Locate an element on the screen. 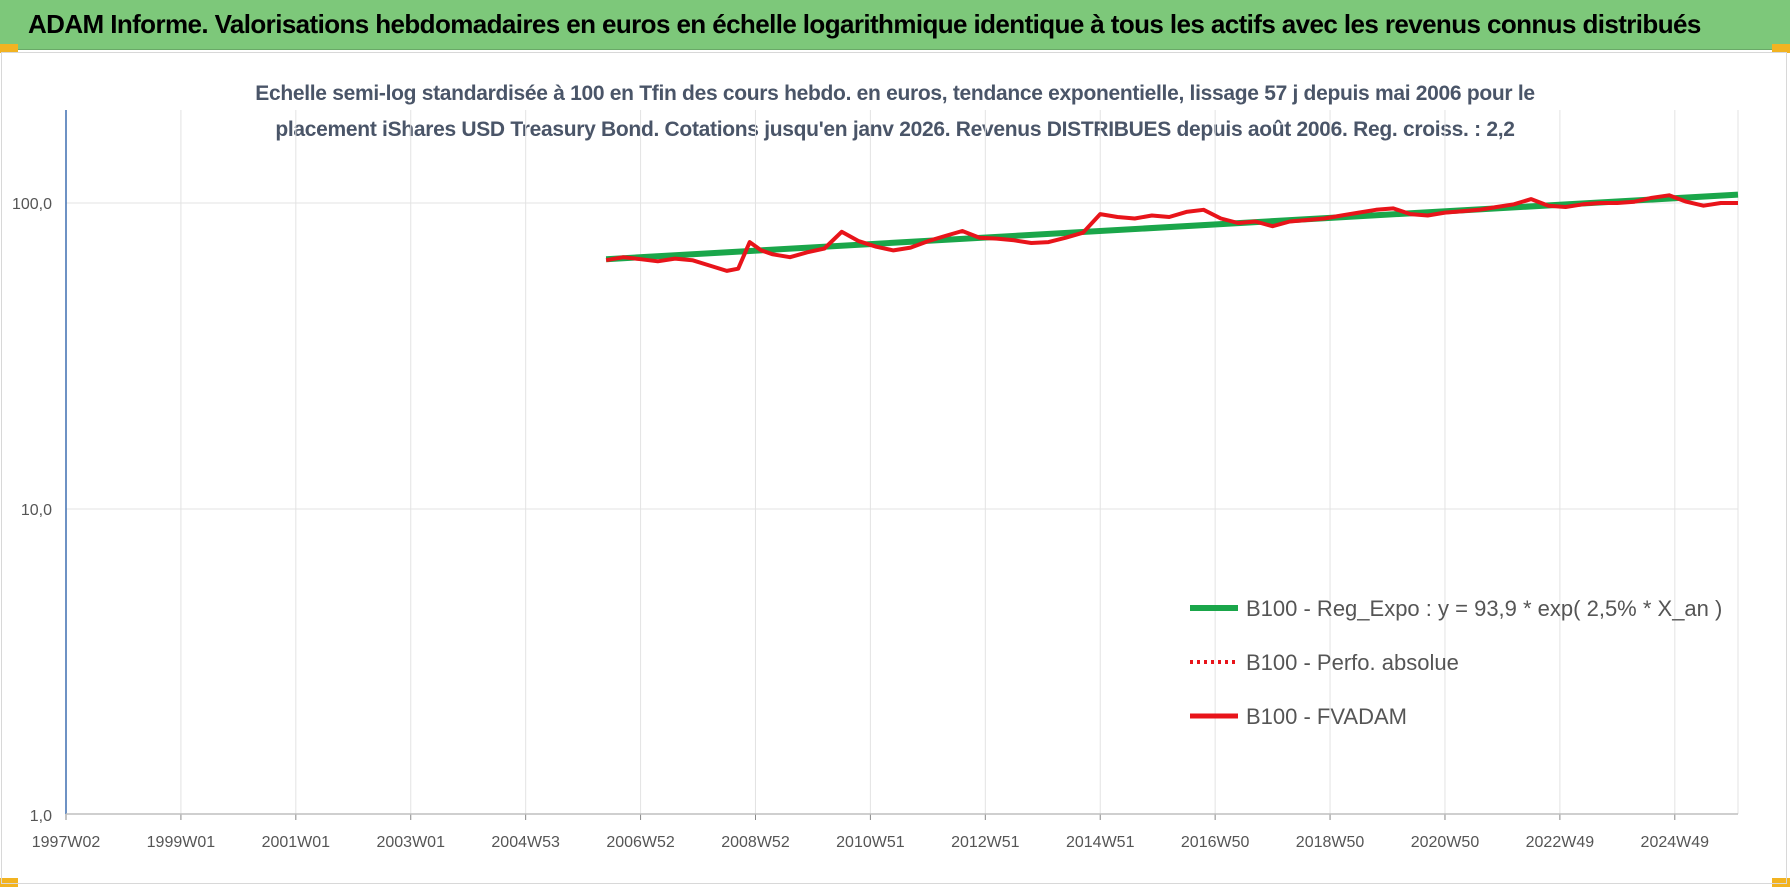  series-line-solid-red is located at coordinates (1171, 233).